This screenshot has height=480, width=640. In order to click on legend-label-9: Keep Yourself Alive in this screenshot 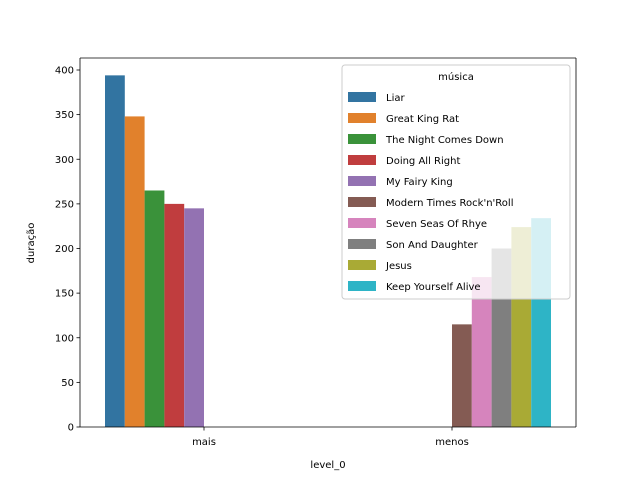, I will do `click(433, 287)`.